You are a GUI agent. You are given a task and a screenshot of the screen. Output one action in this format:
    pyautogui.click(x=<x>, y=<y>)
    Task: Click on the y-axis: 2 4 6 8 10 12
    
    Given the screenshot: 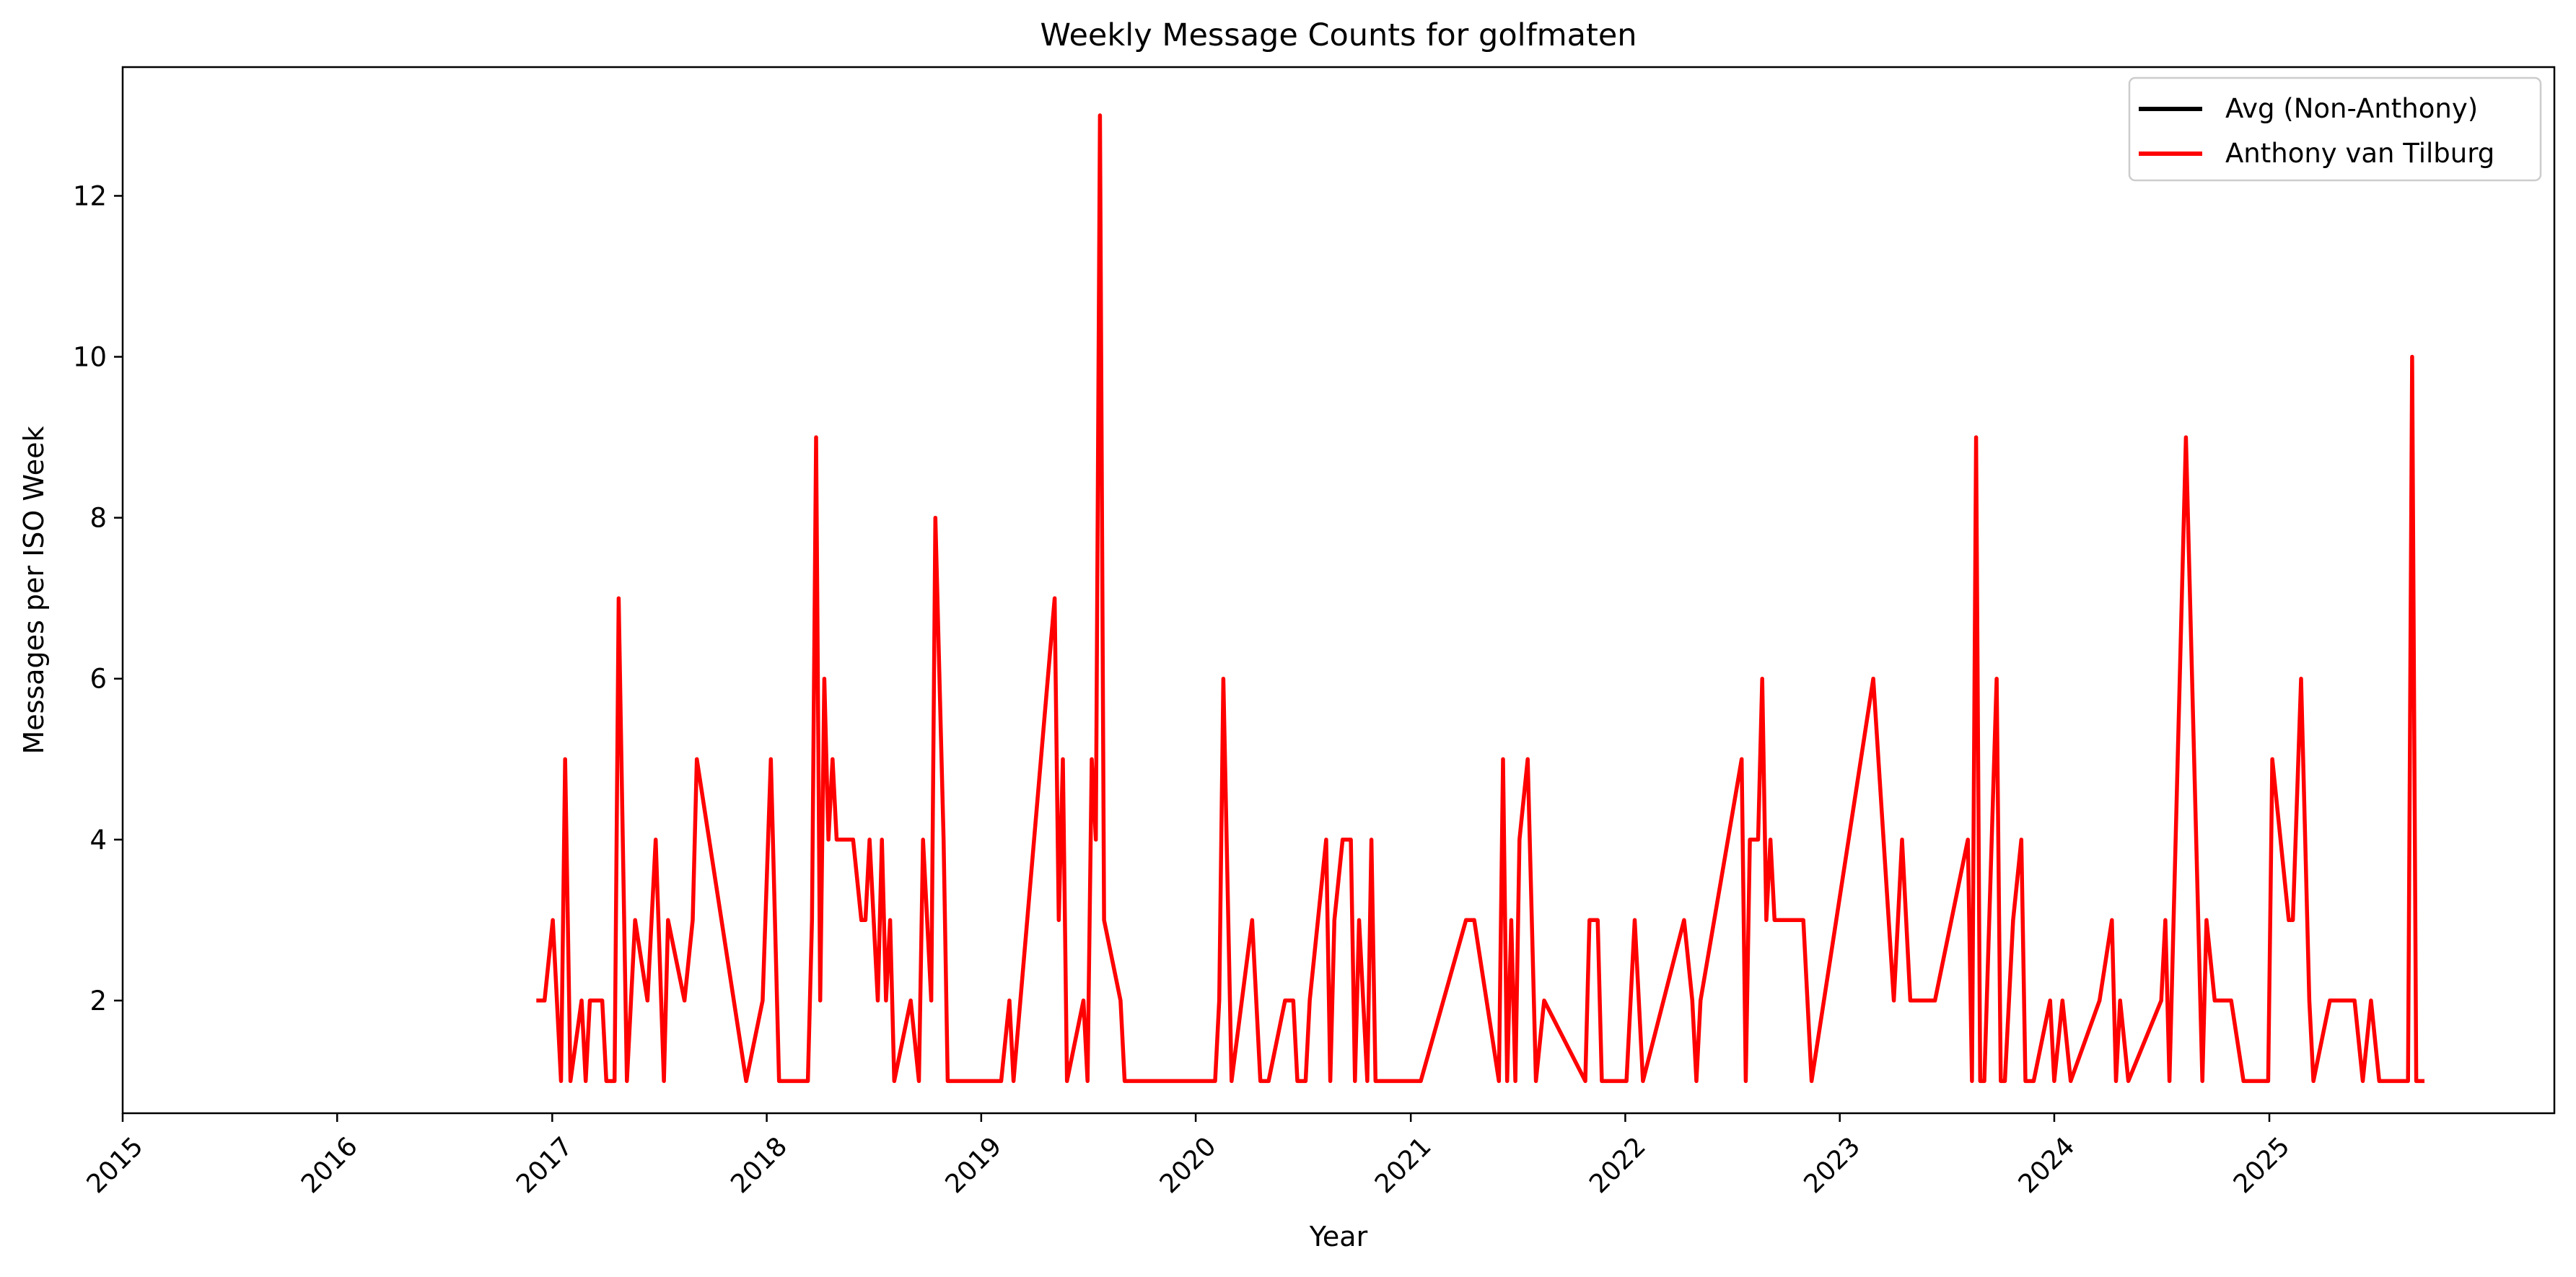 What is the action you would take?
    pyautogui.click(x=98, y=598)
    